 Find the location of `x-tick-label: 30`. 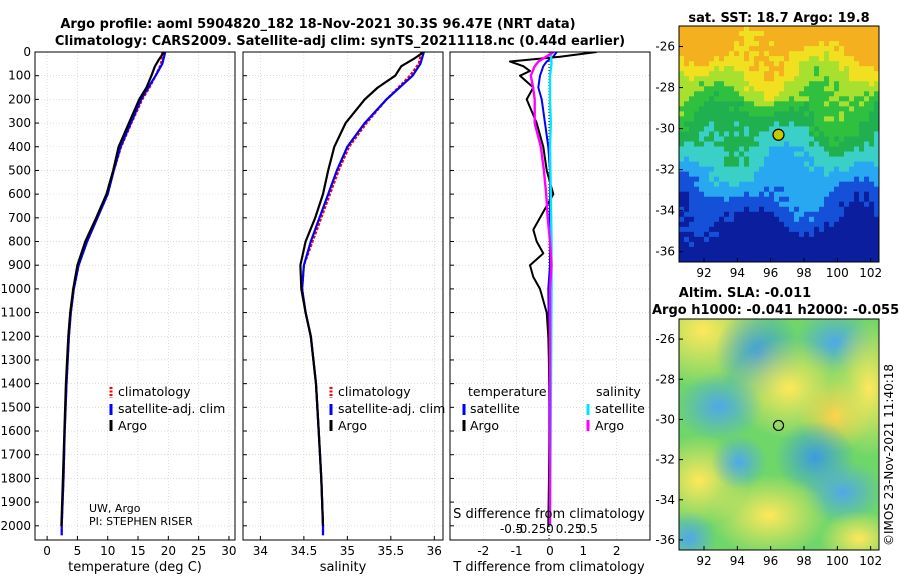

x-tick-label: 30 is located at coordinates (228, 551).